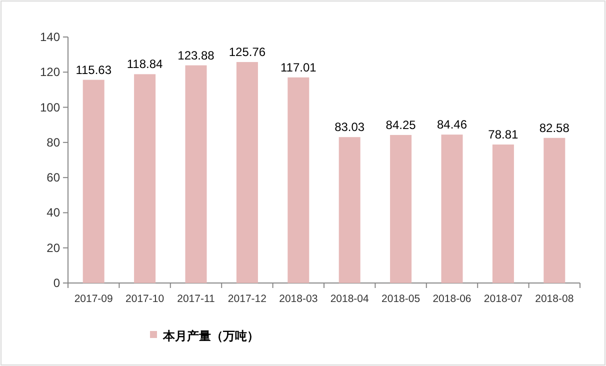  I want to click on y-tick-label: 20, so click(53, 247).